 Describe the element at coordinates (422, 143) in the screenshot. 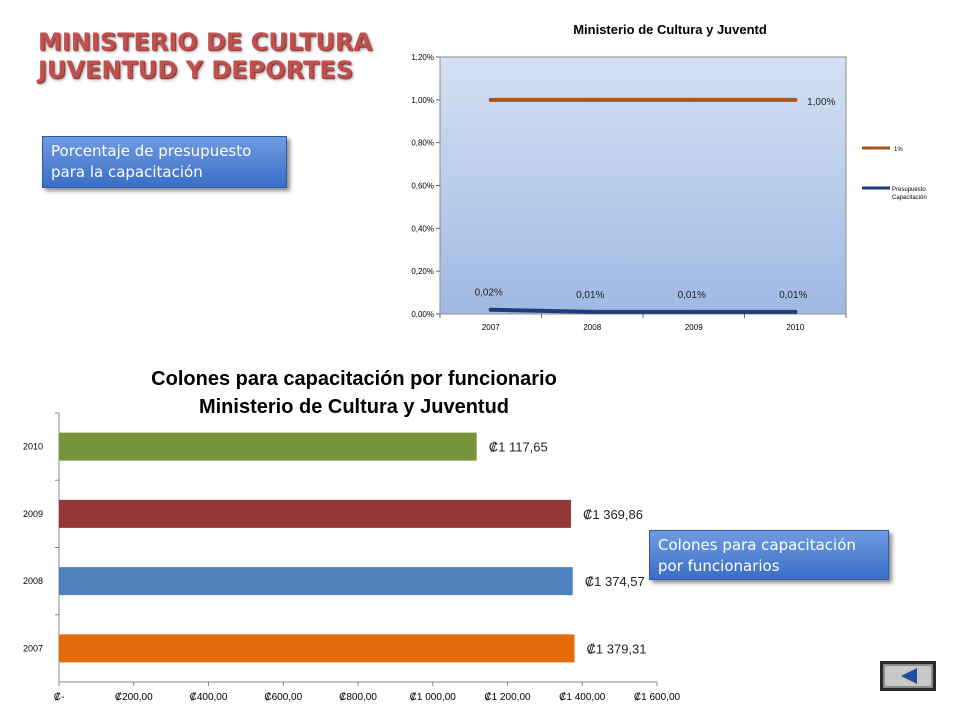

I see `y-tick-label: 0,80%` at that location.